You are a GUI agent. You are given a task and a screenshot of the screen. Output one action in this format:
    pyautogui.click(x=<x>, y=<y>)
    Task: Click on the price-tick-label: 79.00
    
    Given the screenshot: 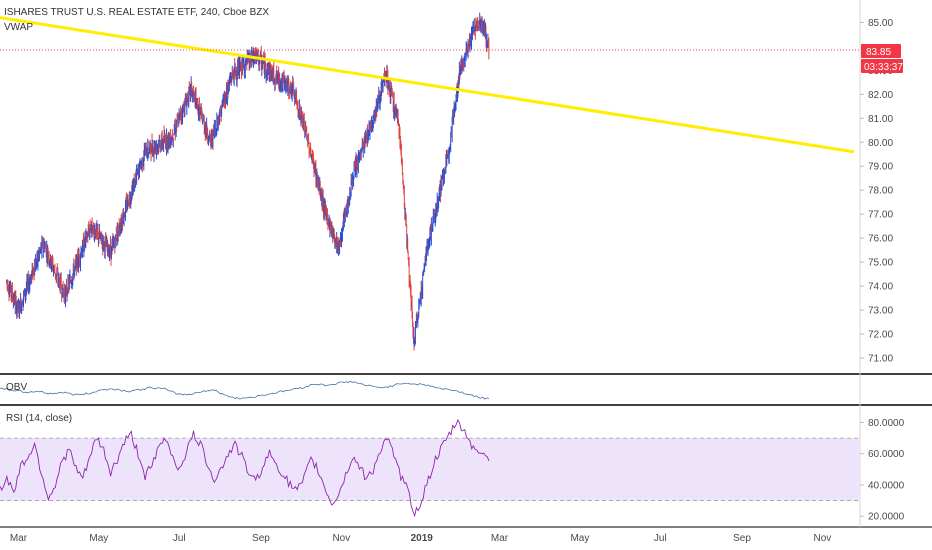 What is the action you would take?
    pyautogui.click(x=880, y=167)
    